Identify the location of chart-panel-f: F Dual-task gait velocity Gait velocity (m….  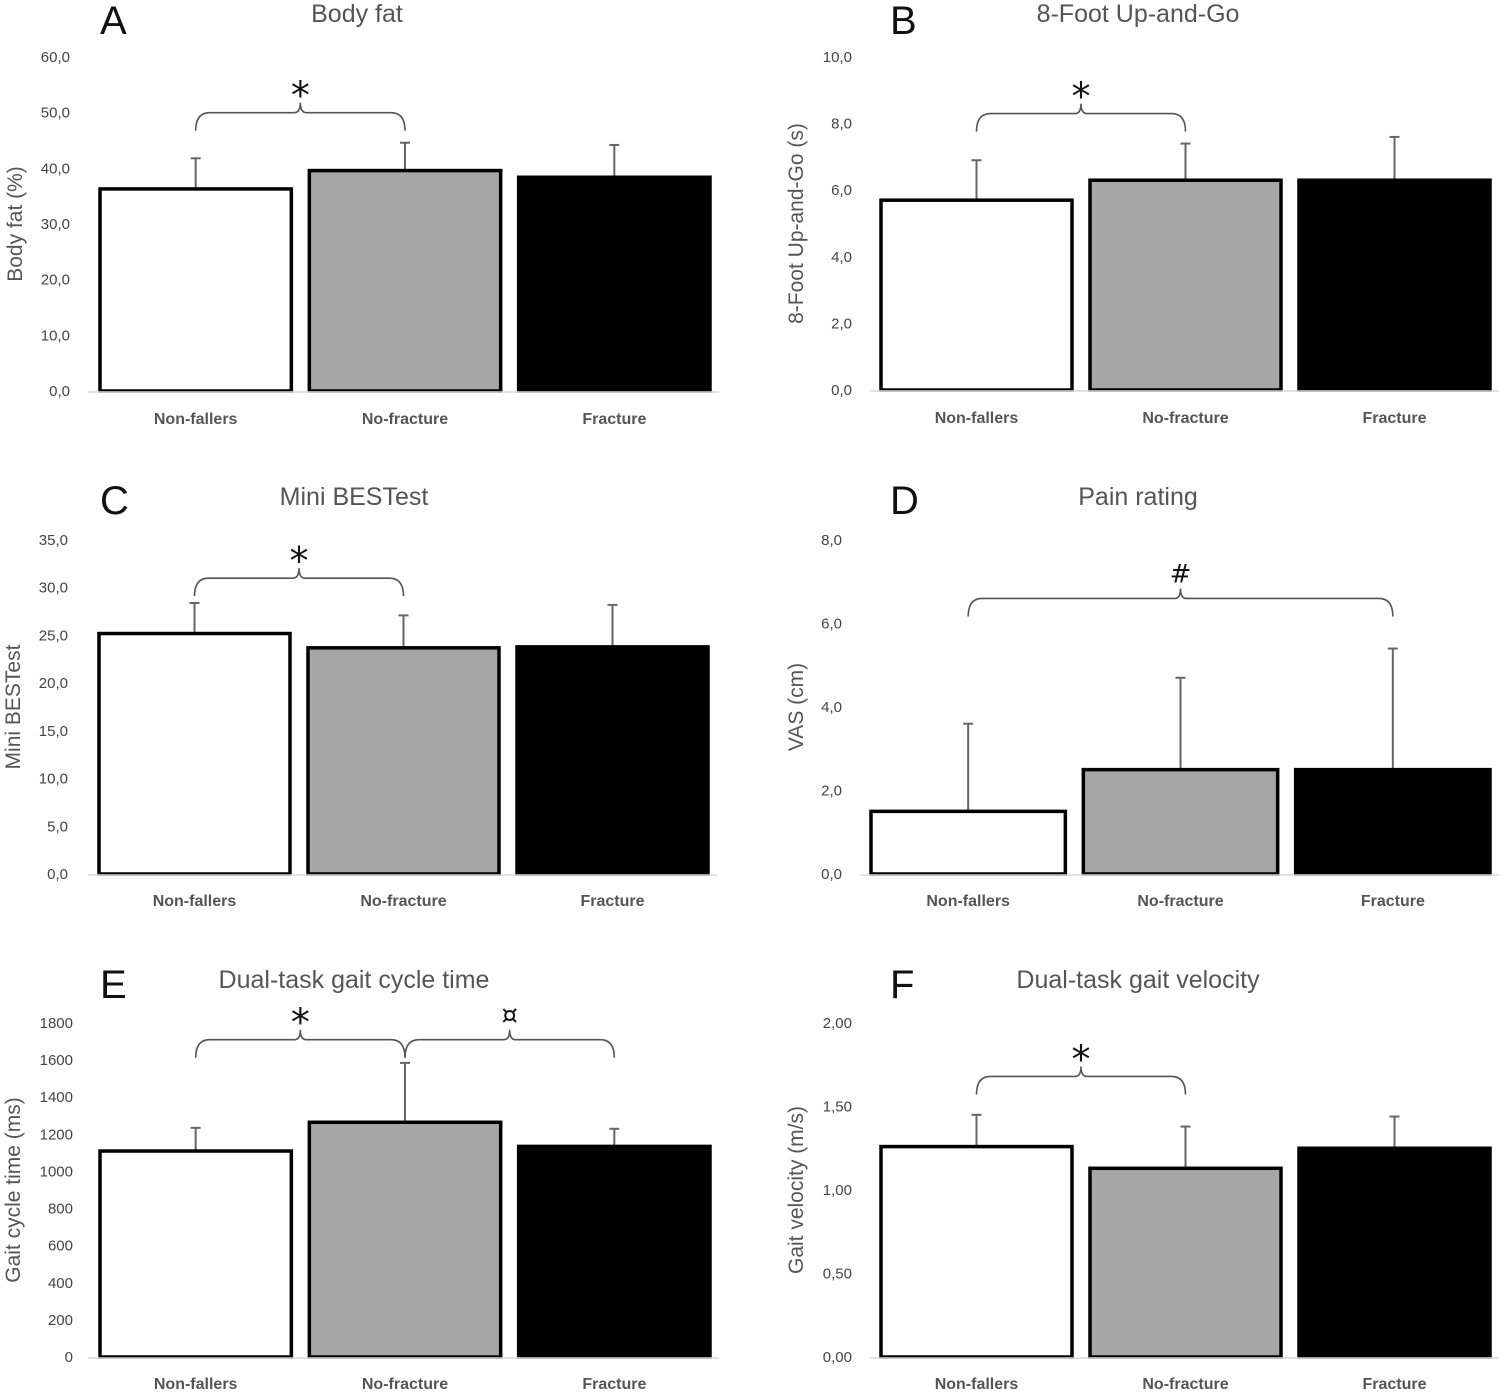
(1142, 1177).